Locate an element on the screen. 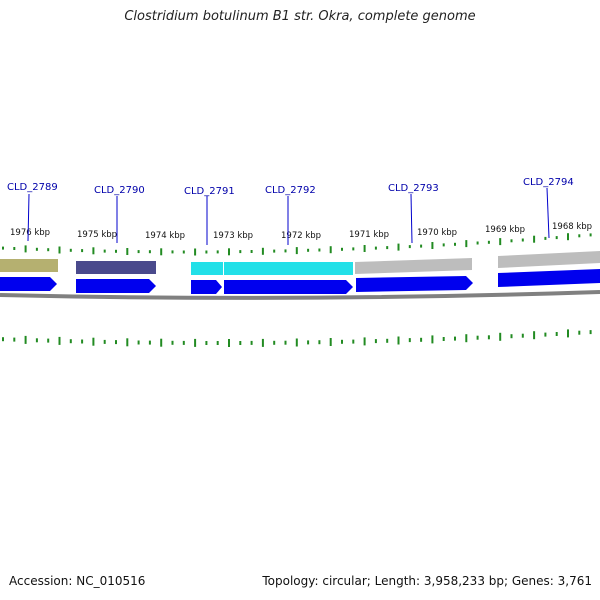  kbp-label: 1972 kbp is located at coordinates (301, 236).